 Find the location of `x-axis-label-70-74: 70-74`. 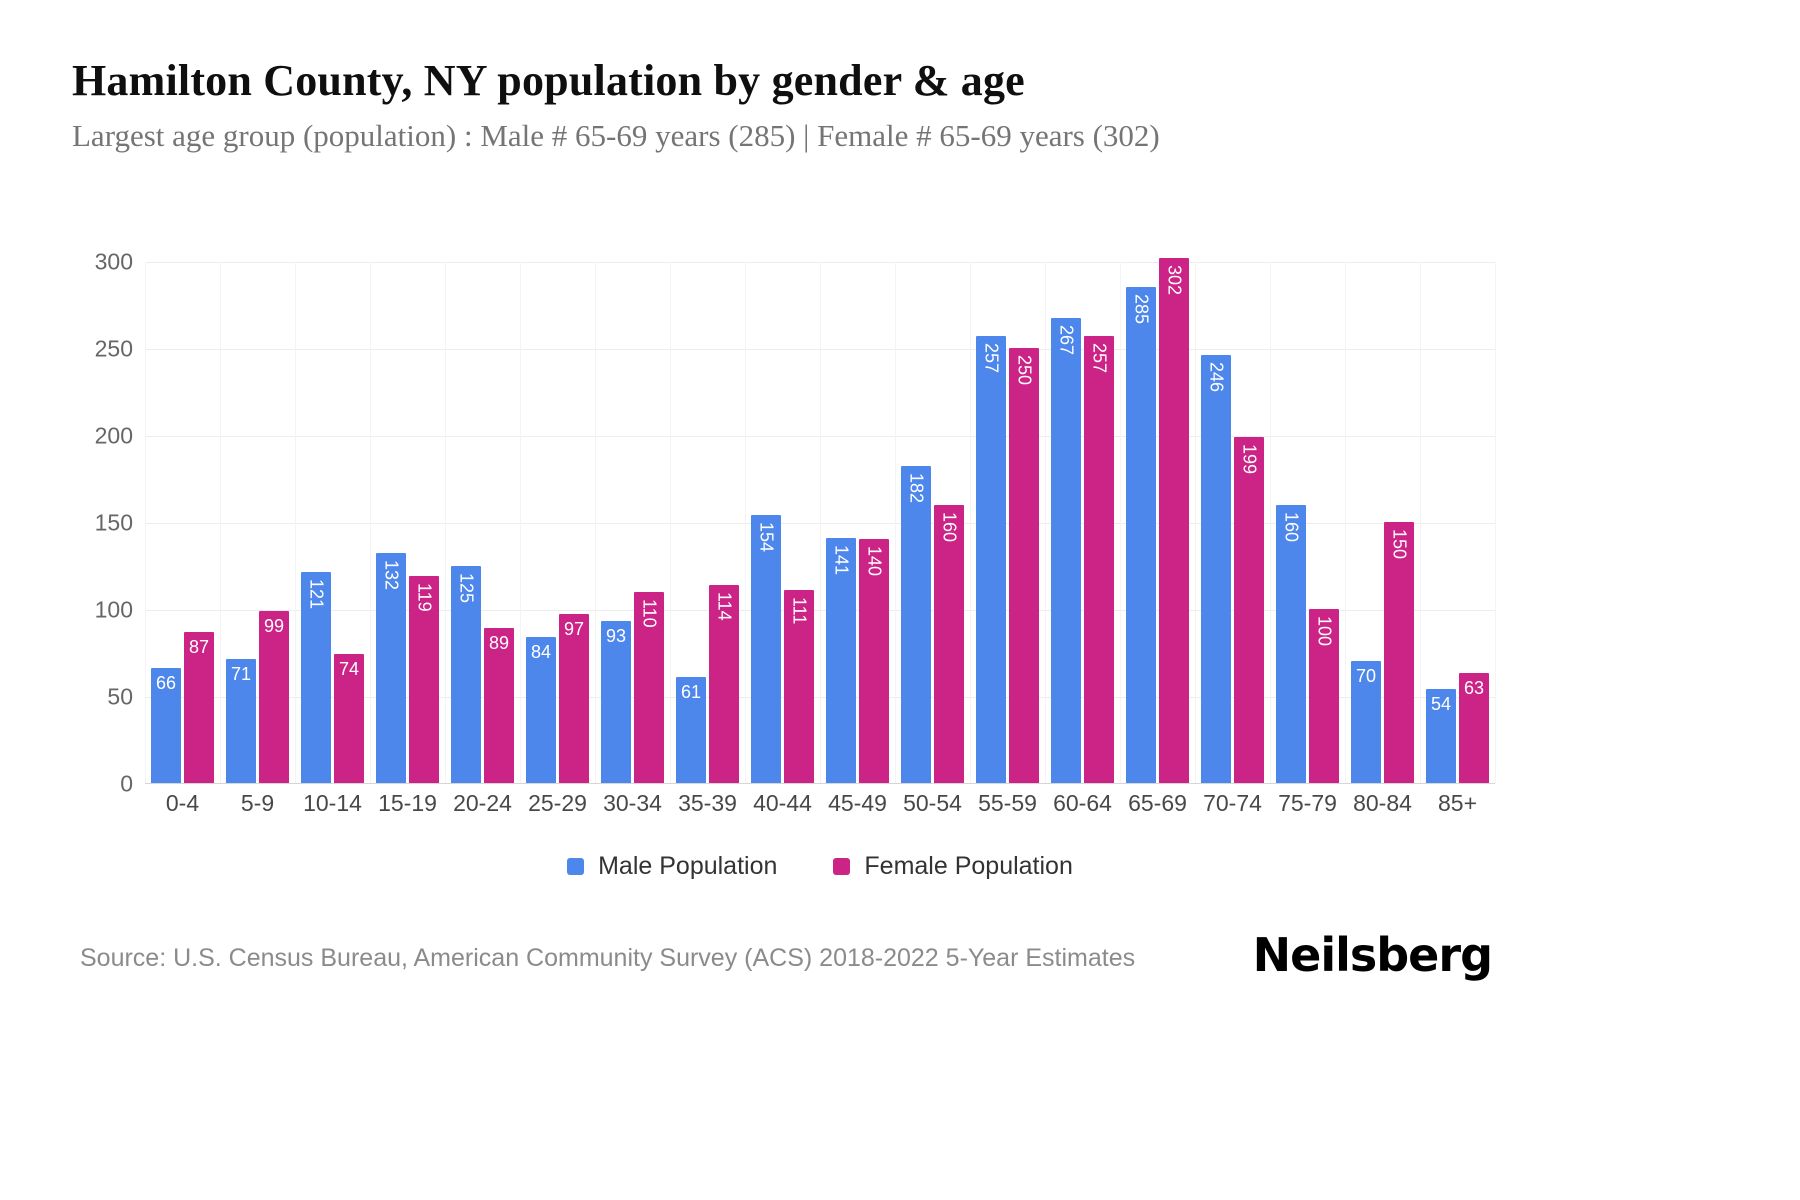

x-axis-label-70-74: 70-74 is located at coordinates (1232, 803).